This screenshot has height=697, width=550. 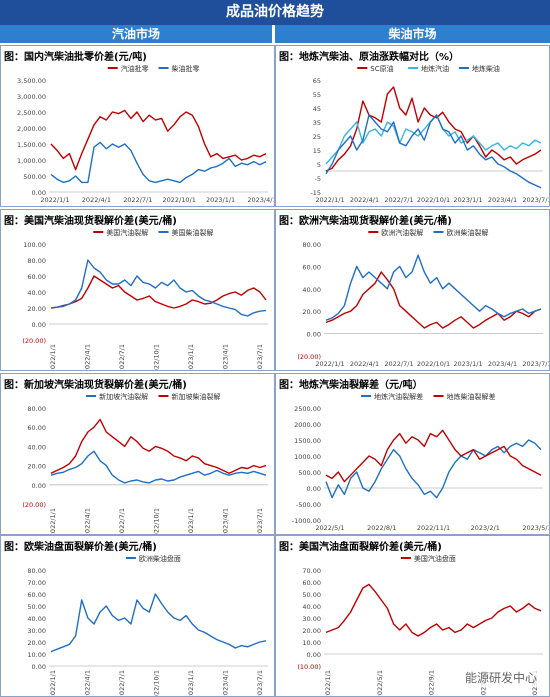 What do you see at coordinates (34, 245) in the screenshot?
I see `y-tick-label: 100.00` at bounding box center [34, 245].